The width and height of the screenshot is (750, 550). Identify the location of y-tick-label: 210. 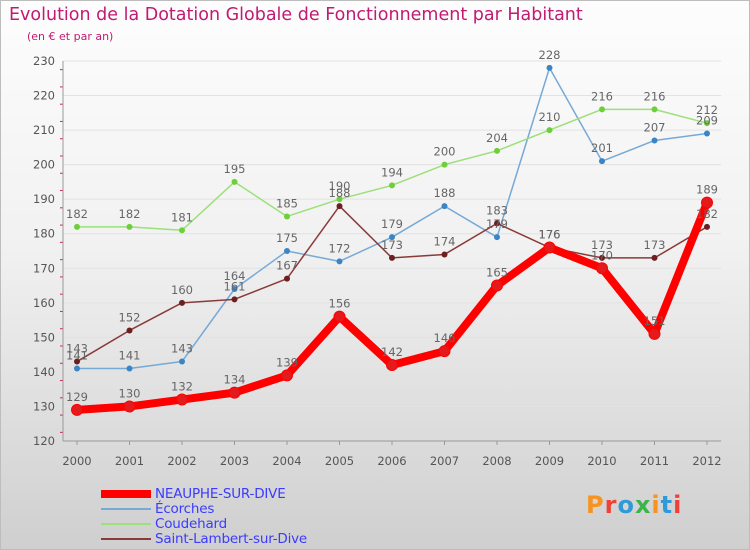
(44, 130).